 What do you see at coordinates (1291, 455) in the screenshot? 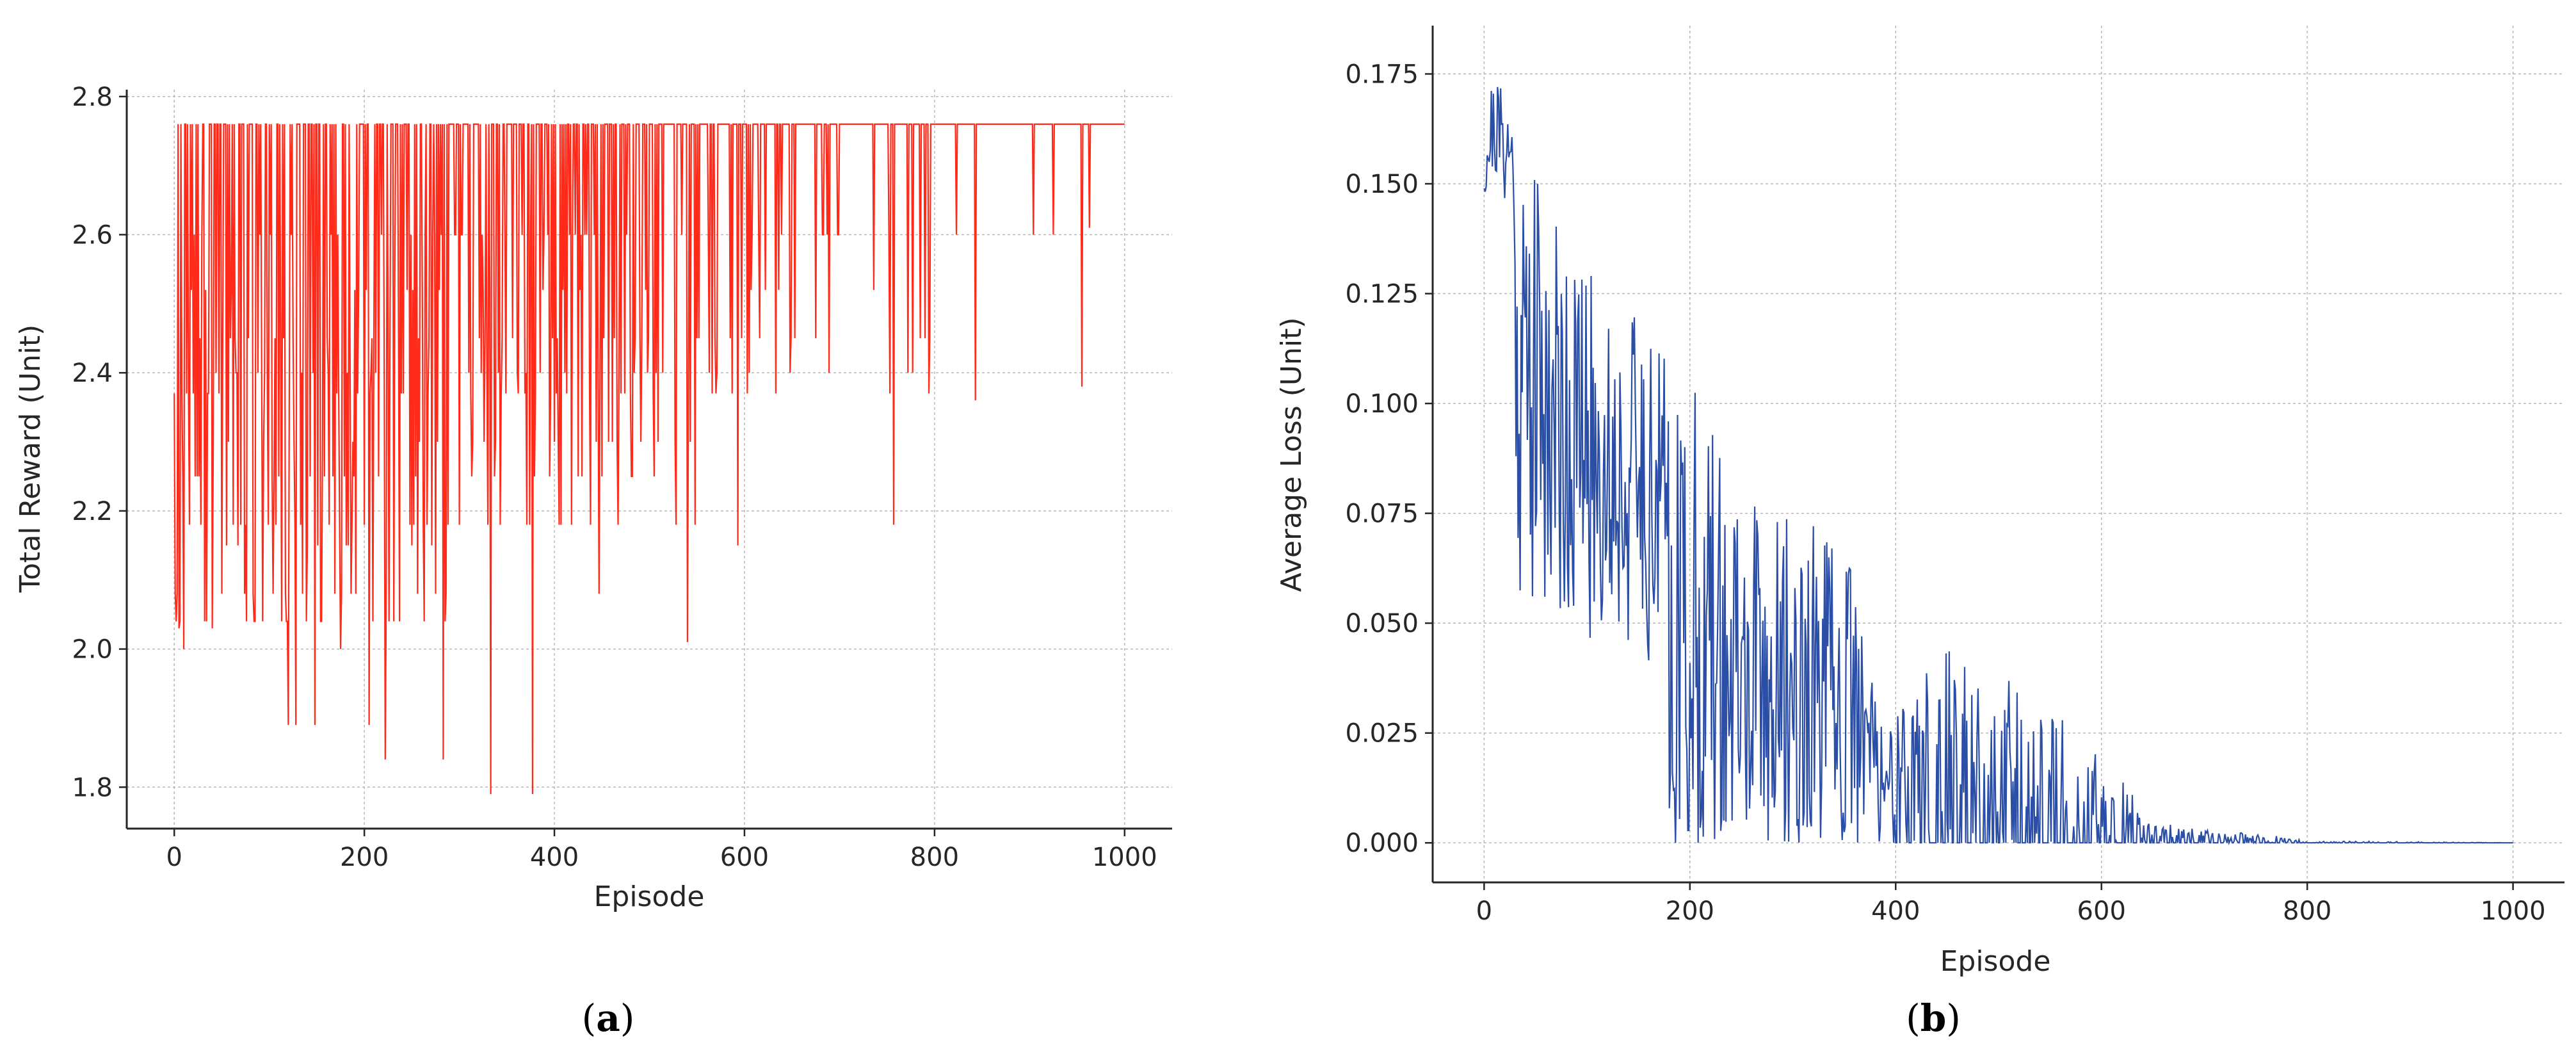
I see `loss-chart-y-label: Average Loss (Unit)` at bounding box center [1291, 455].